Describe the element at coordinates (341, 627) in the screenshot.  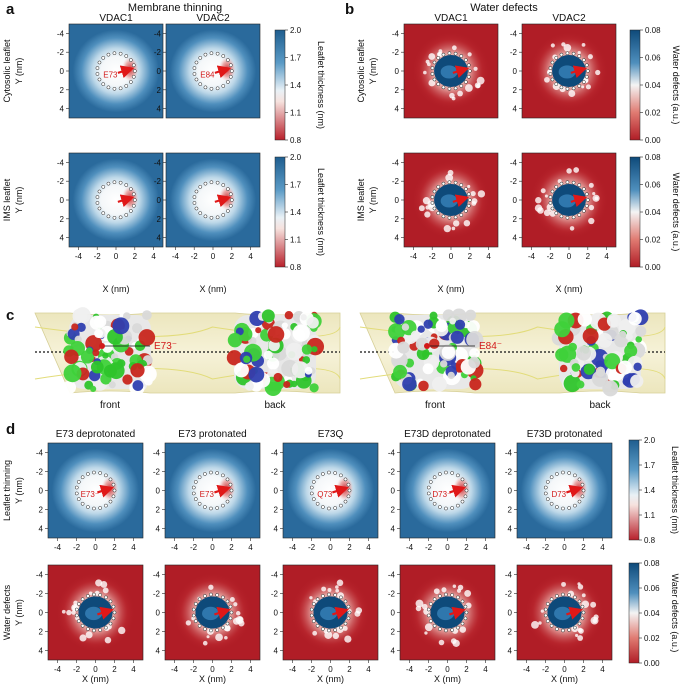
I see `panel-d-r1c2-barrel-dot` at that location.